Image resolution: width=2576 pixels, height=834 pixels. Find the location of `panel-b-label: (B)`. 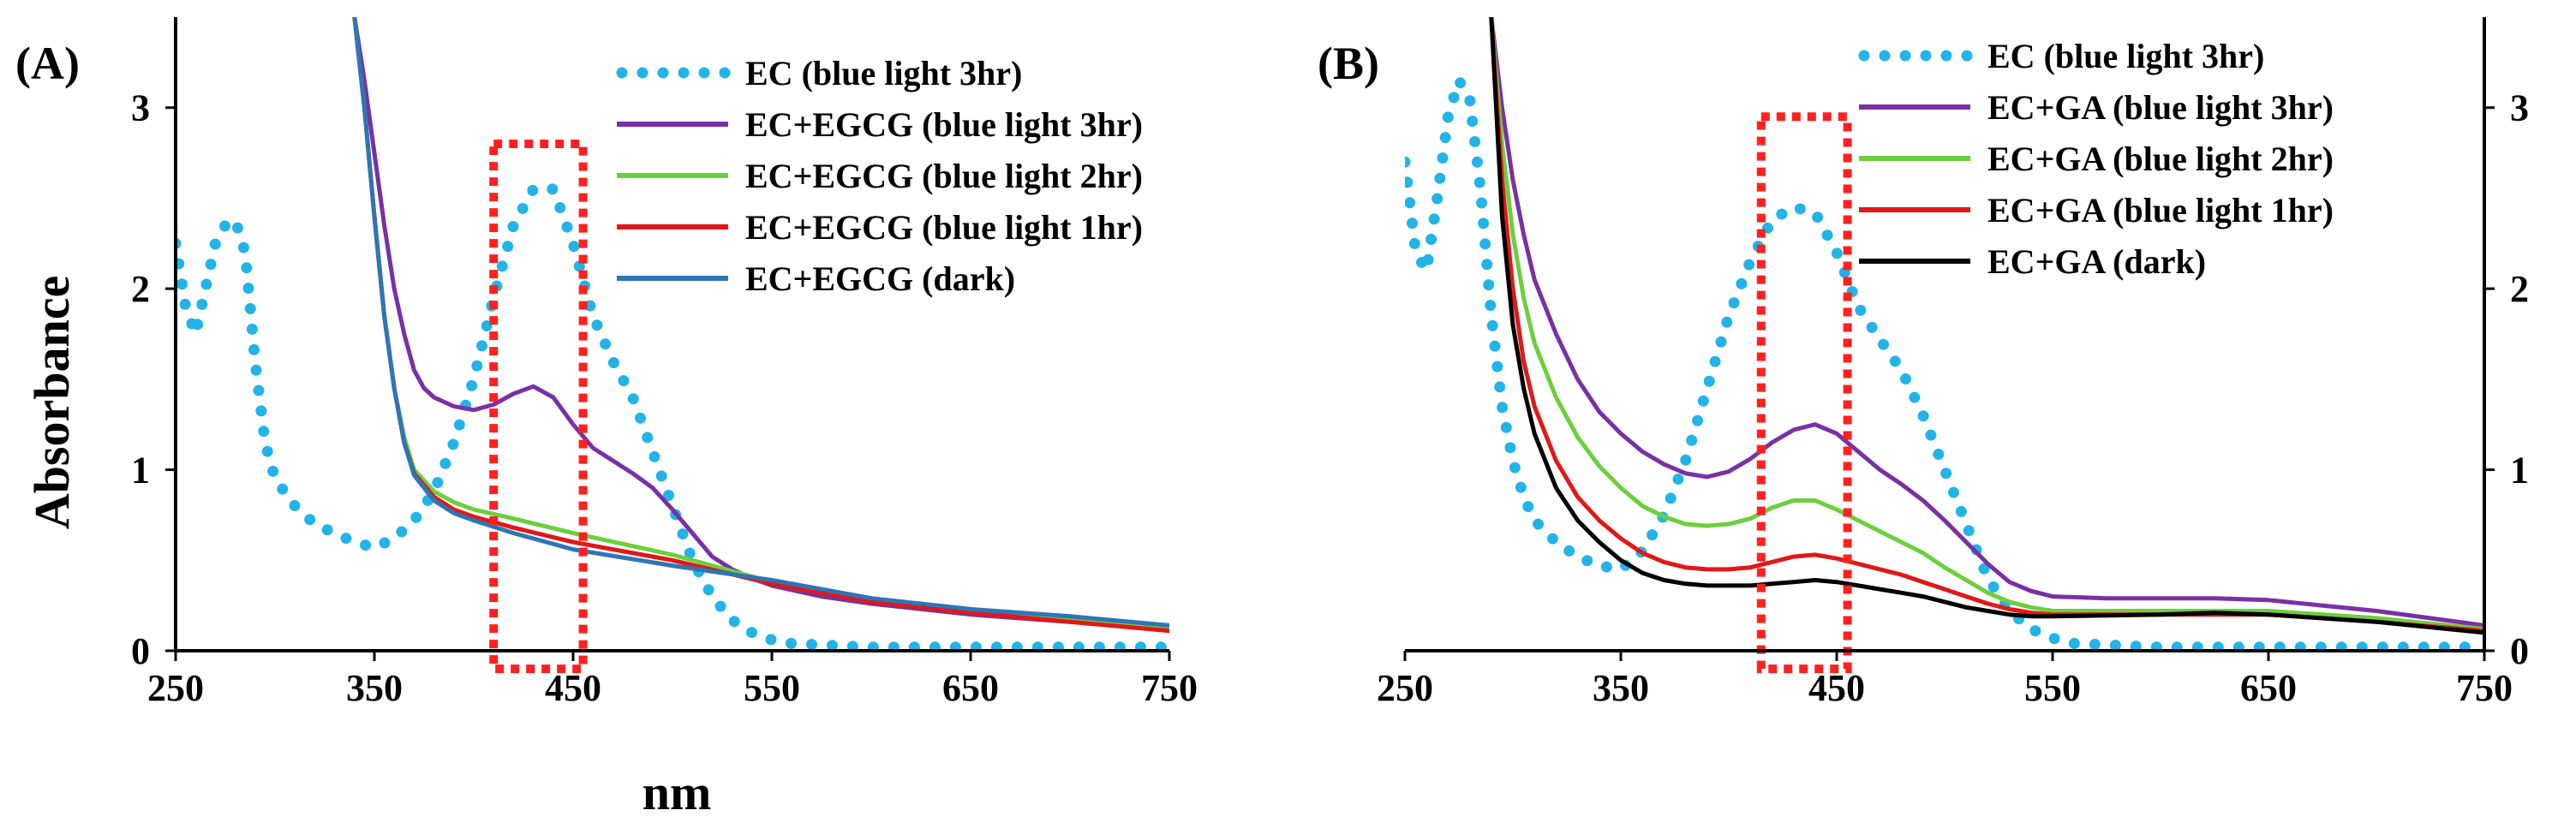

panel-b-label: (B) is located at coordinates (1348, 63).